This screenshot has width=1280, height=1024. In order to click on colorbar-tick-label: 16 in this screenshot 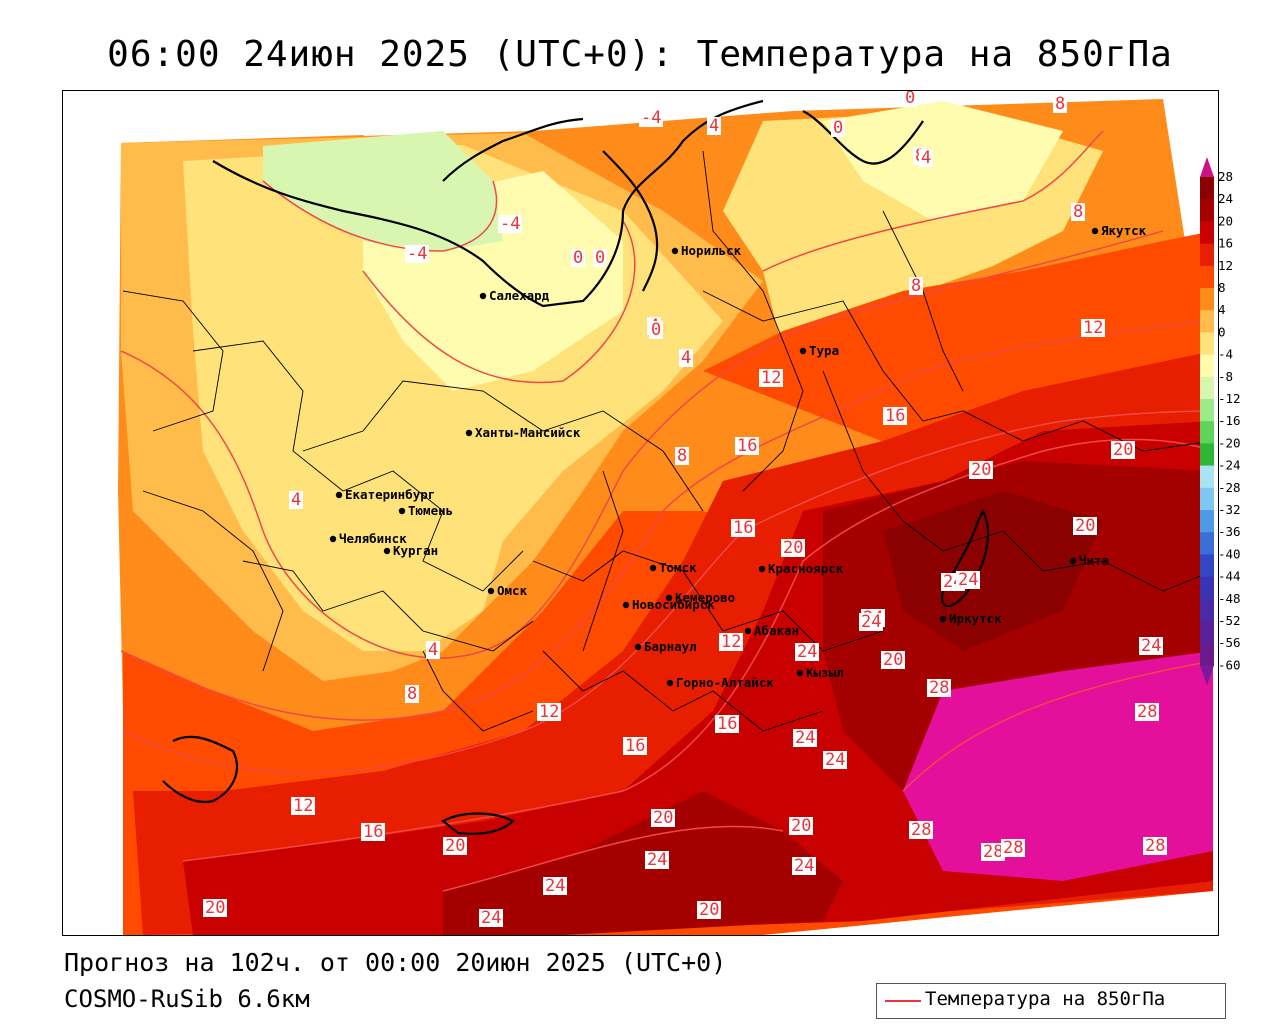, I will do `click(1225, 243)`.